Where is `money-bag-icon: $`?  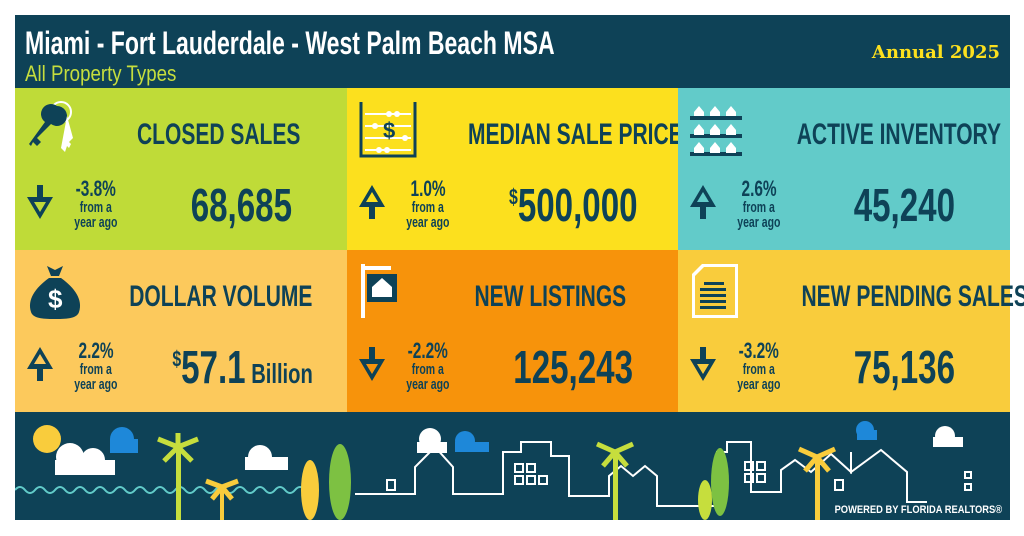
money-bag-icon: $ is located at coordinates (55, 292).